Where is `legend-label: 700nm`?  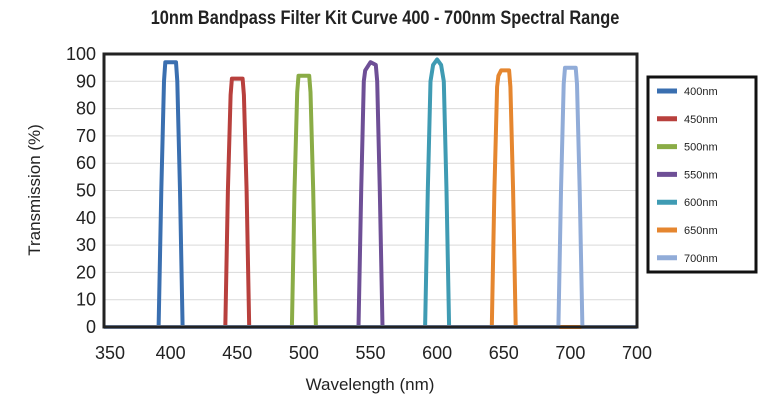
legend-label: 700nm is located at coordinates (701, 259).